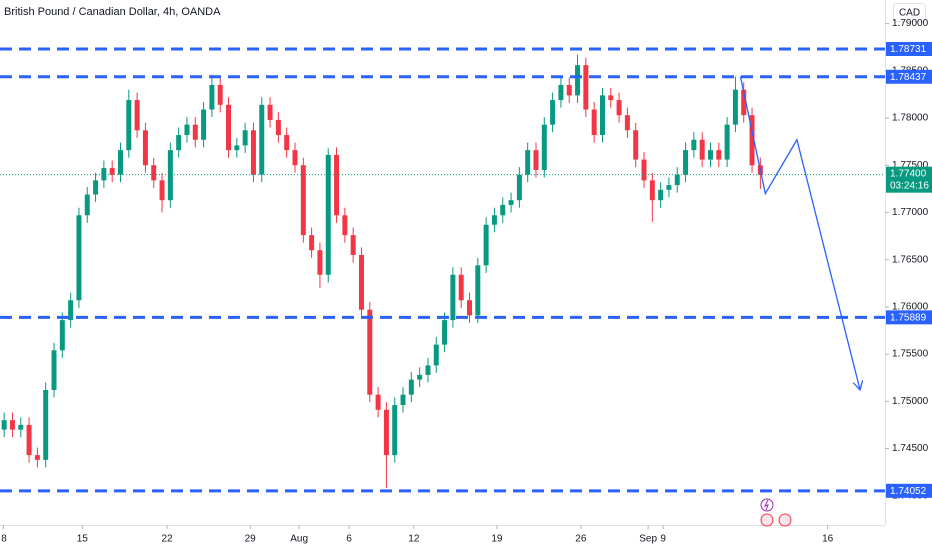 Image resolution: width=932 pixels, height=550 pixels. Describe the element at coordinates (910, 401) in the screenshot. I see `y-tick-label: 1.75000` at that location.